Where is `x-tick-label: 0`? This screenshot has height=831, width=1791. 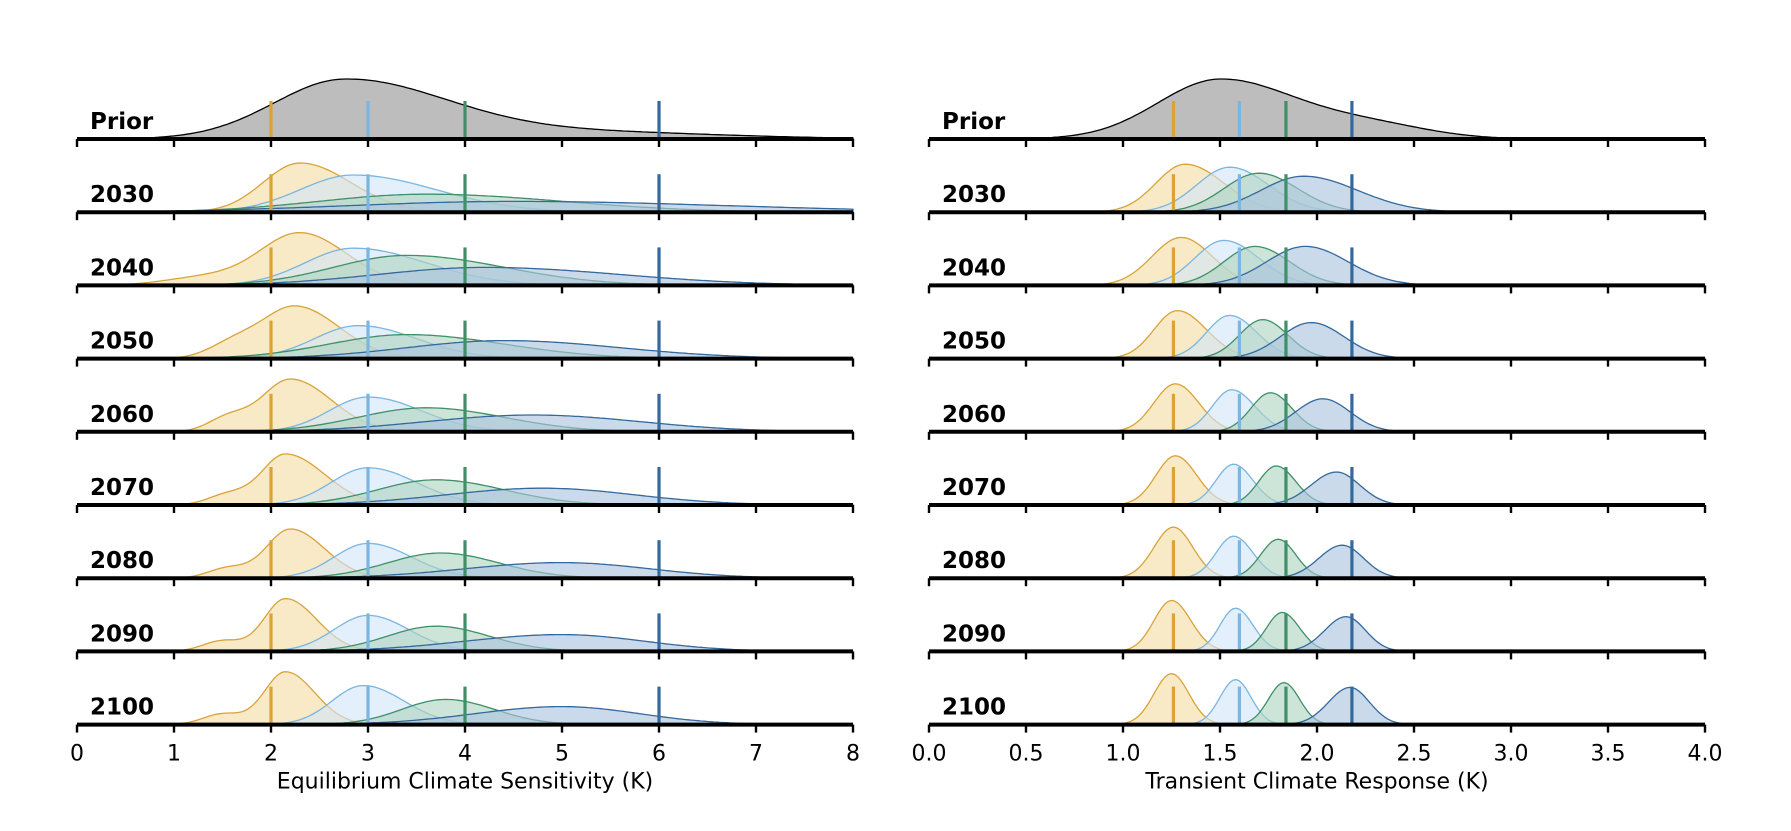
x-tick-label: 0 is located at coordinates (77, 754).